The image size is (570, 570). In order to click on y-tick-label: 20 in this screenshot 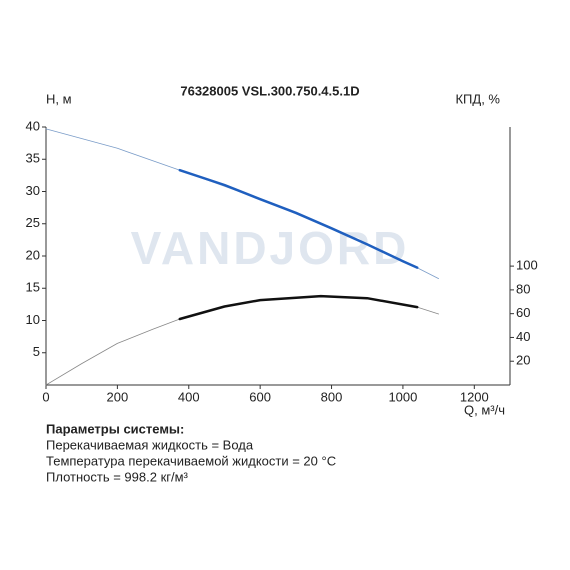, I will do `click(33, 254)`.